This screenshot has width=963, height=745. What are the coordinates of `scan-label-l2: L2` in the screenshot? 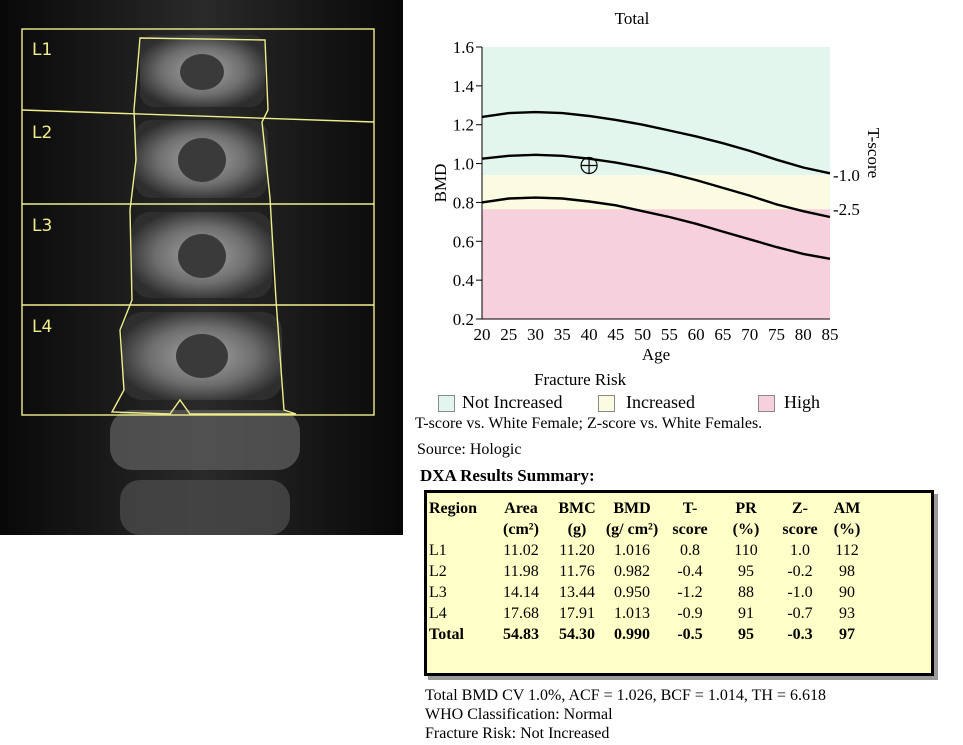 It's located at (42, 133).